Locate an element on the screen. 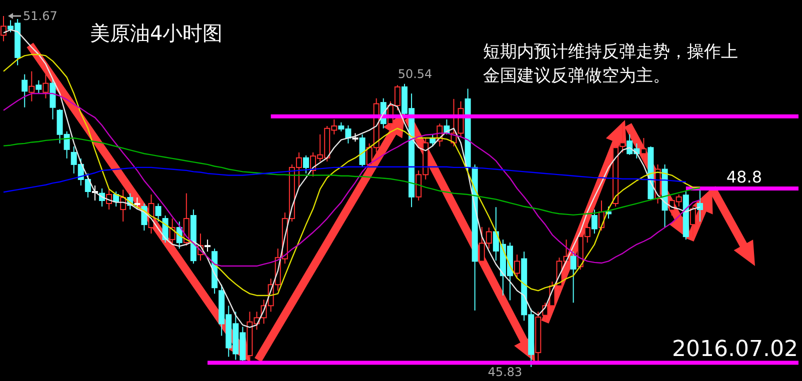  chart-title: 美原油4小时图 is located at coordinates (156, 33).